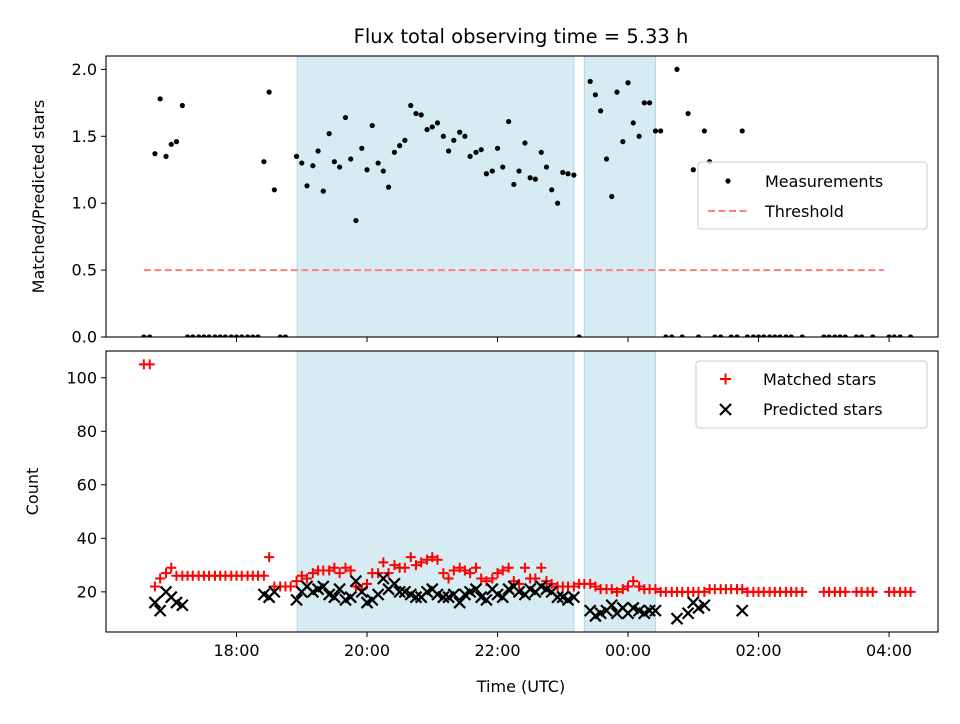 Image resolution: width=960 pixels, height=724 pixels. I want to click on observing-interval, so click(435, 196).